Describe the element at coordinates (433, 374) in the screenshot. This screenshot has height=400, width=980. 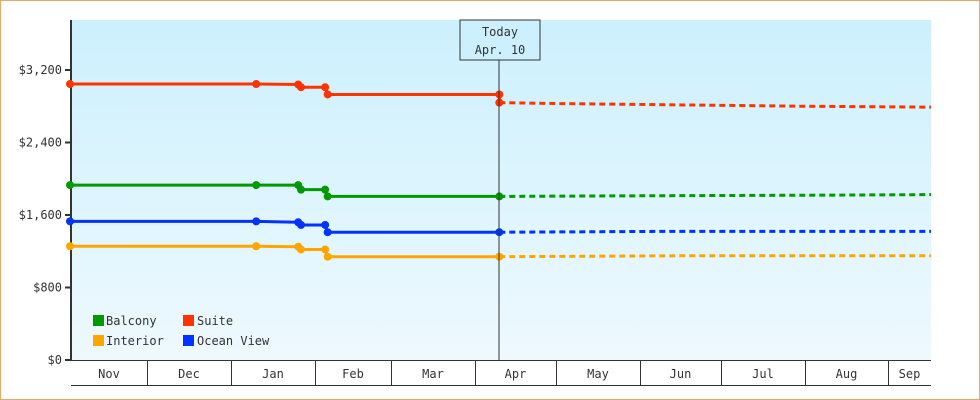
I see `x-month-label: Mar` at that location.